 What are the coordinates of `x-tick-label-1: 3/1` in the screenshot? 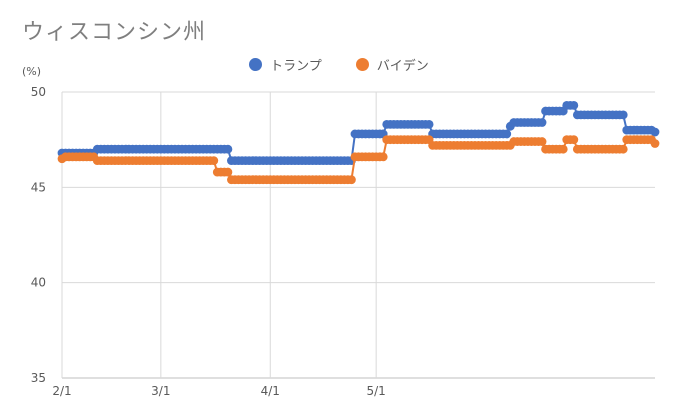 It's located at (160, 391).